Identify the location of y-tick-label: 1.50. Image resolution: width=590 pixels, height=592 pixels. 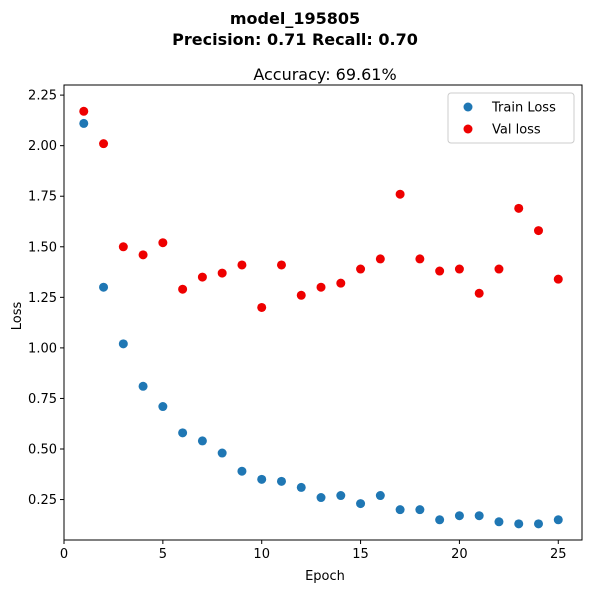
(42, 247).